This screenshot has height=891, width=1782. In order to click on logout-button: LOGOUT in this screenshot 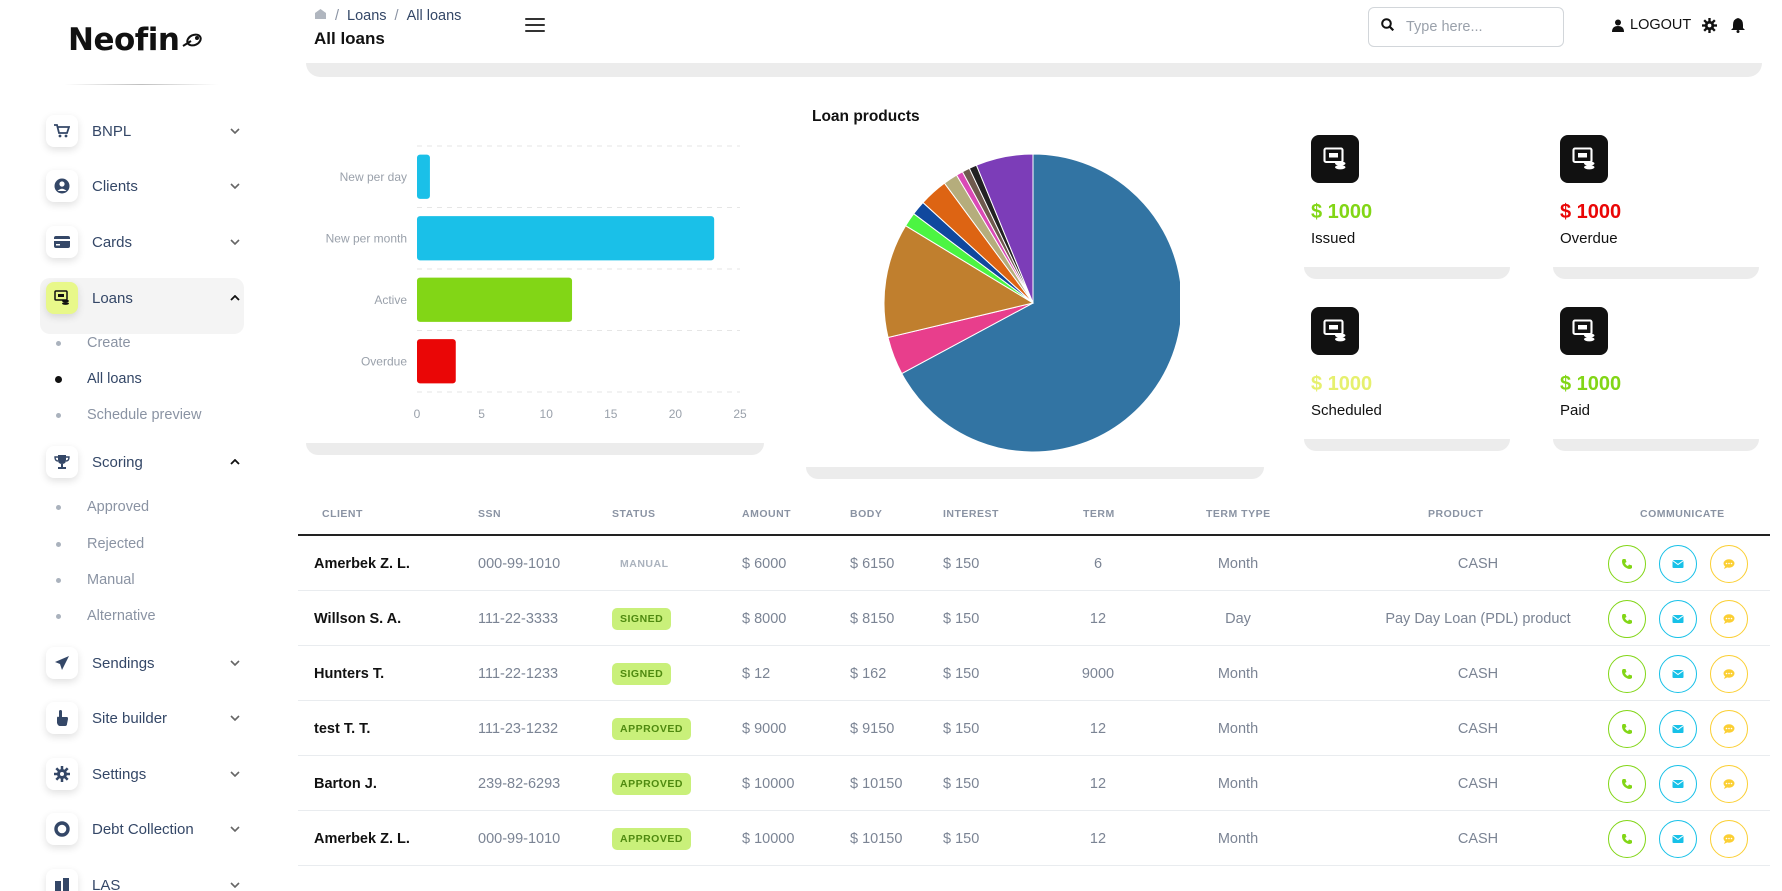, I will do `click(1651, 25)`.